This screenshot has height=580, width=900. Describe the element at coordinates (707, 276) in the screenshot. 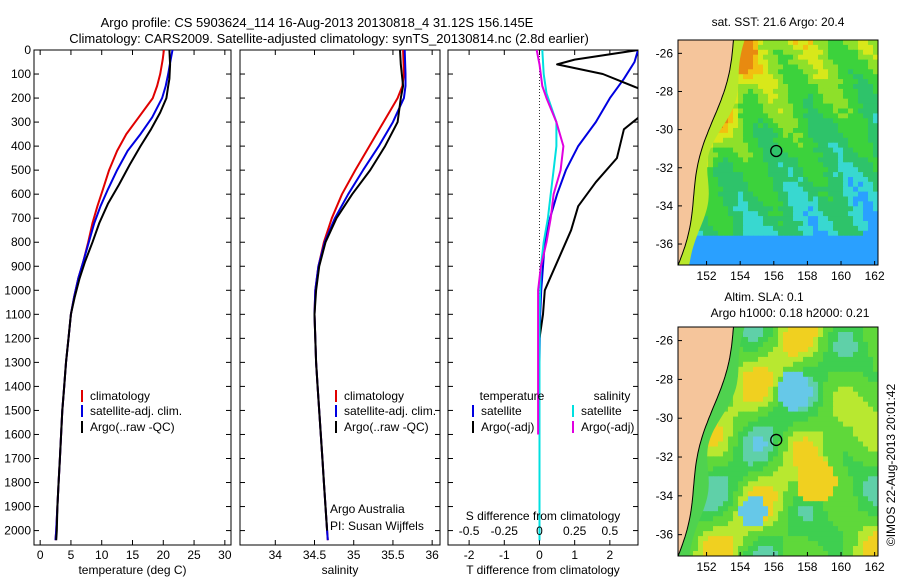

I see `x-tick-label: 152` at that location.